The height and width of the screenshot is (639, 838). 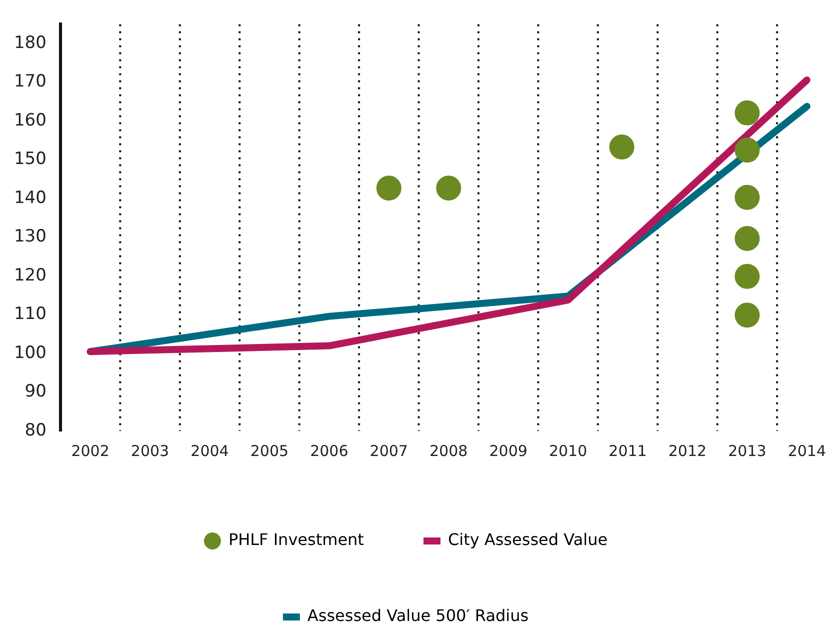 What do you see at coordinates (296, 540) in the screenshot?
I see `legend-label: PHLF Investment` at bounding box center [296, 540].